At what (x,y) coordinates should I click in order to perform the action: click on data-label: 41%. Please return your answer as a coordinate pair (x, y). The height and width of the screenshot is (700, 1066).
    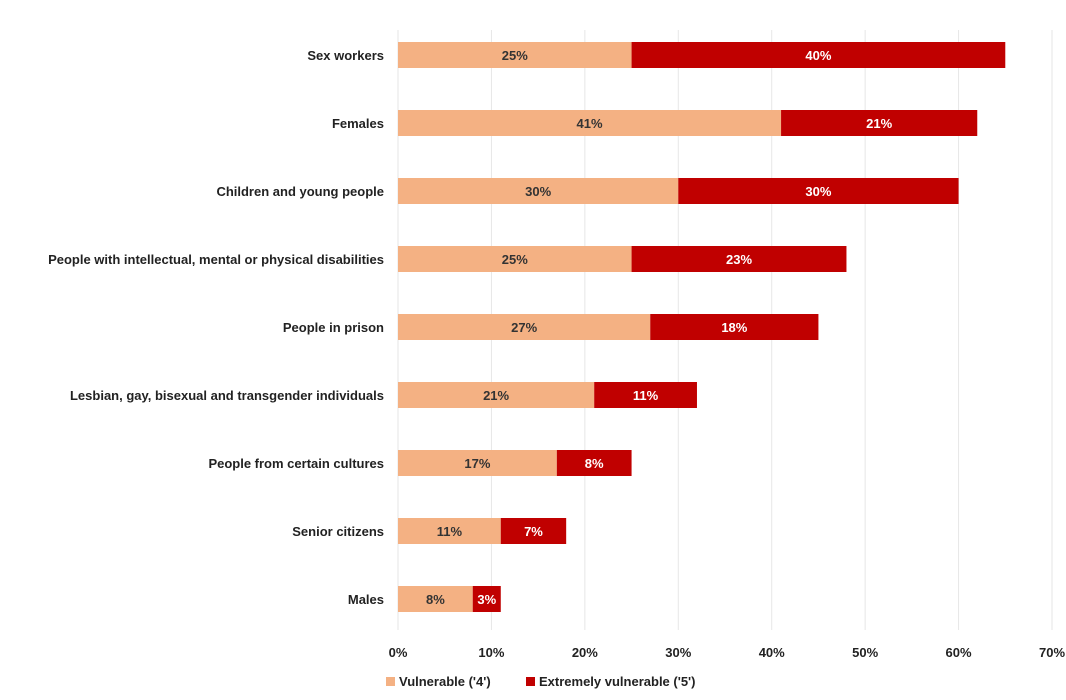
    Looking at the image, I should click on (590, 123).